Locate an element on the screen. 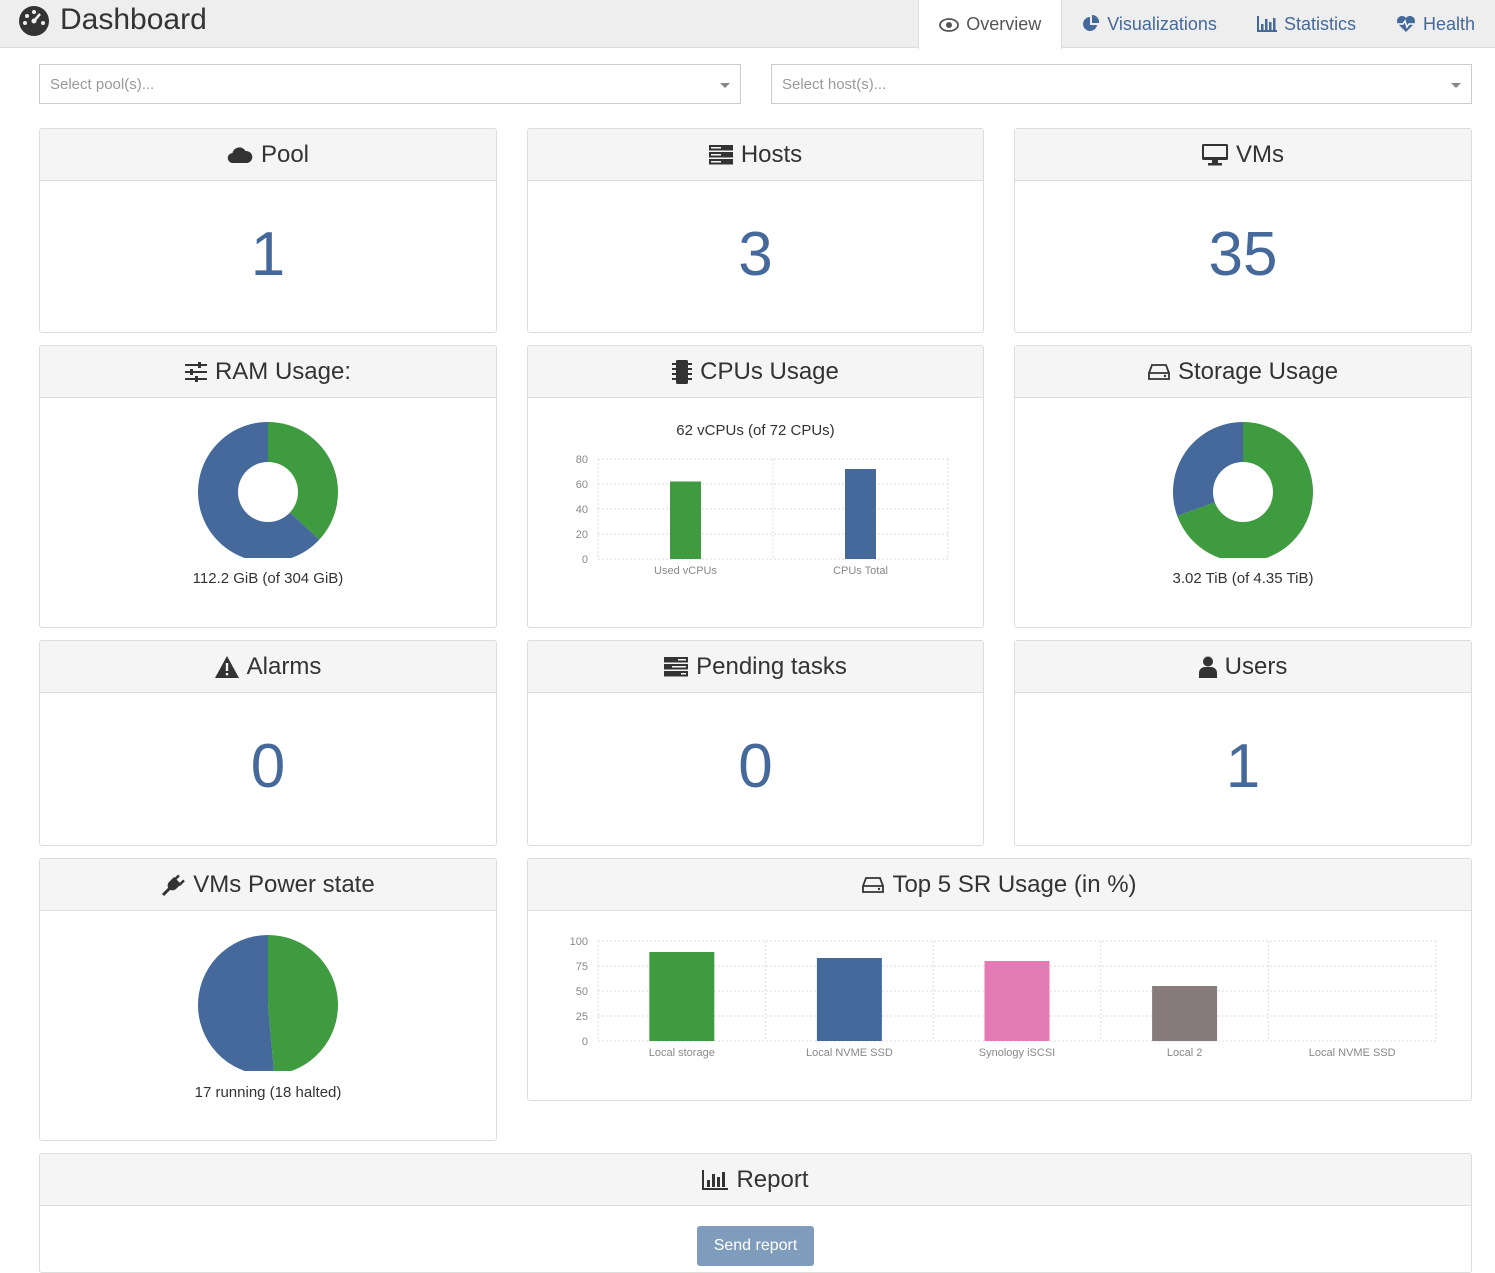 The height and width of the screenshot is (1273, 1495). cpus-card-header: CPUs Usage is located at coordinates (755, 372).